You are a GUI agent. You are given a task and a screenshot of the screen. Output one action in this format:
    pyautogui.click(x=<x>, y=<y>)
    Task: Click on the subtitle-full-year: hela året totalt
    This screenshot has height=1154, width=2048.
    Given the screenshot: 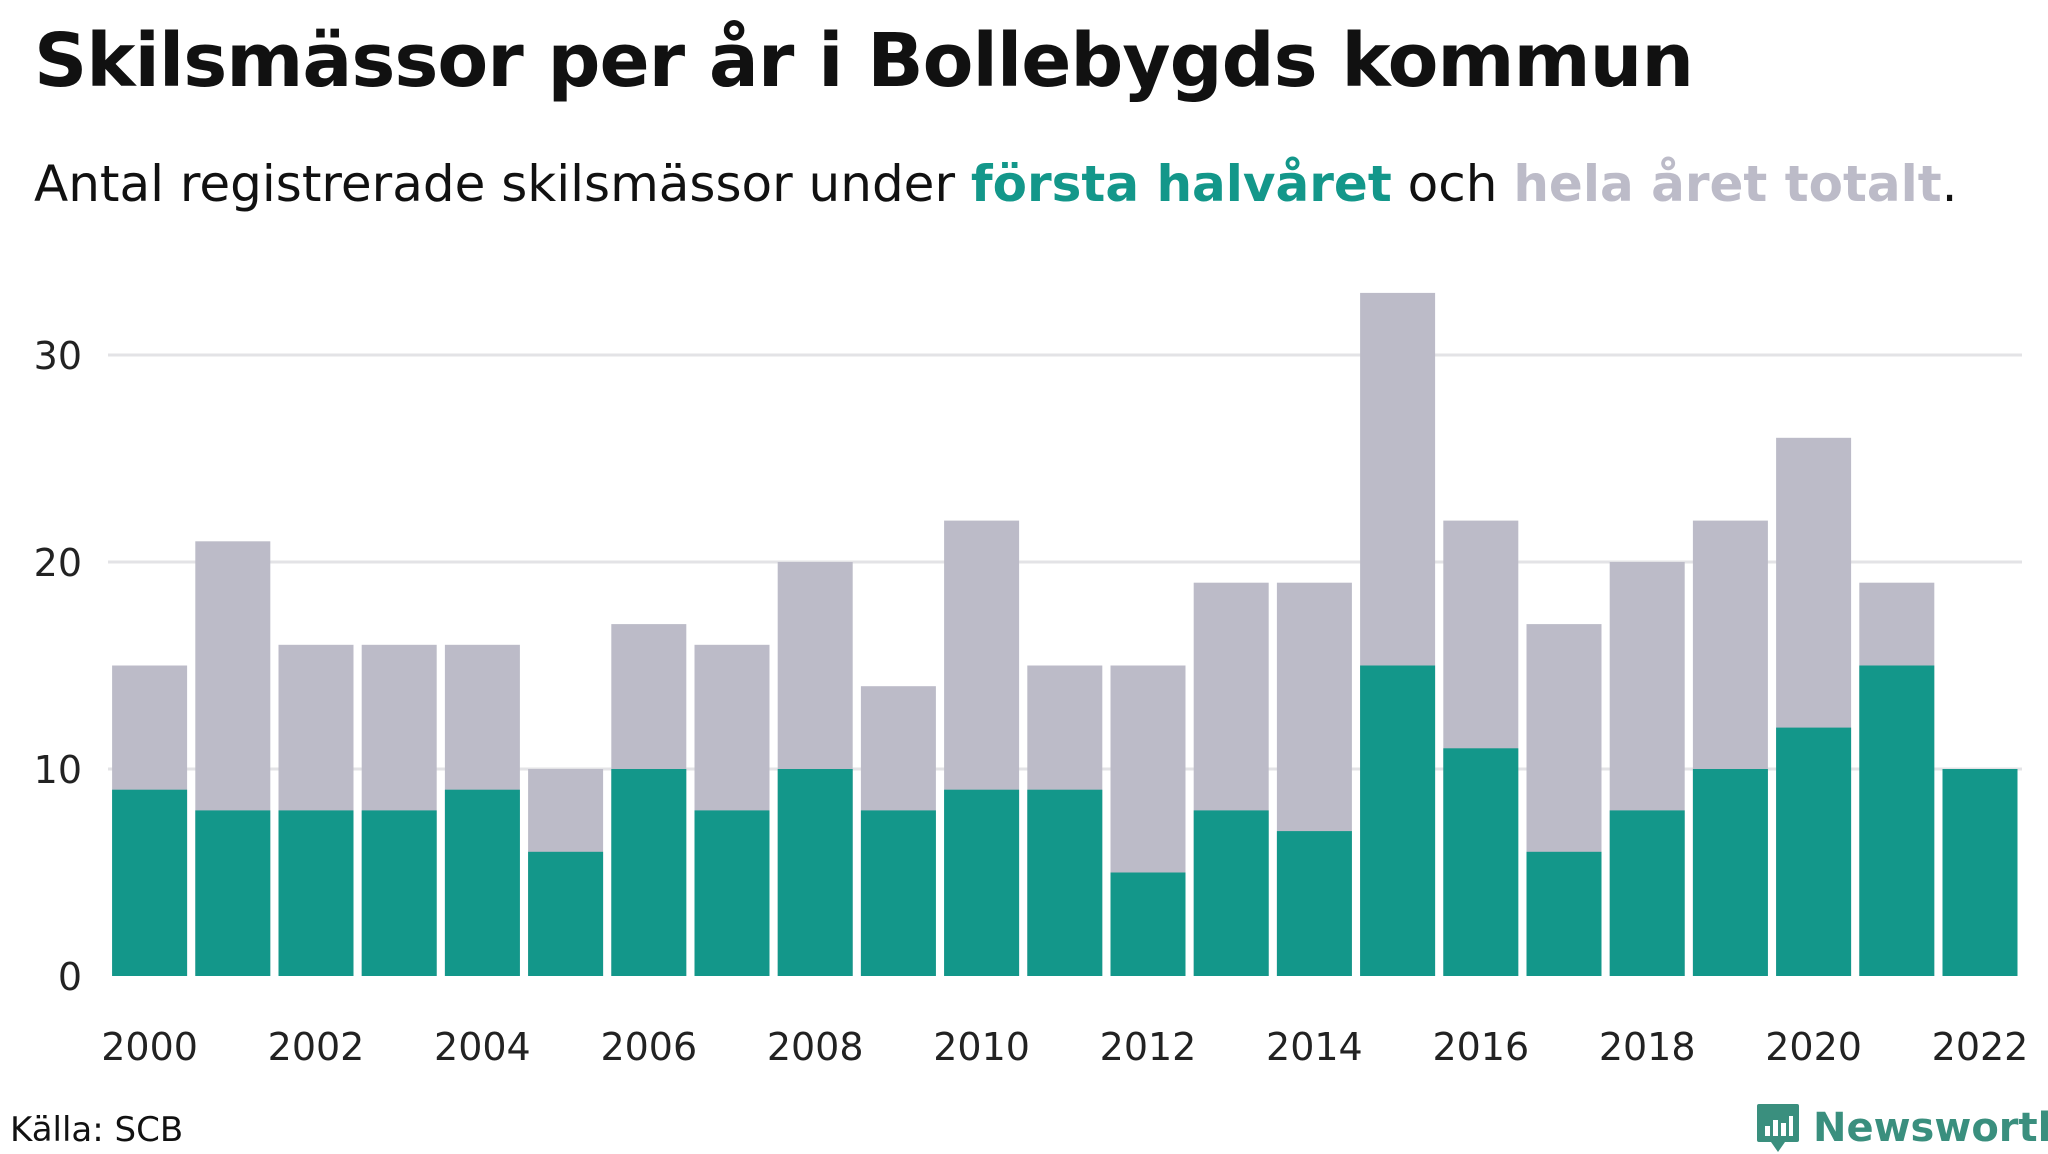 What is the action you would take?
    pyautogui.click(x=1727, y=184)
    